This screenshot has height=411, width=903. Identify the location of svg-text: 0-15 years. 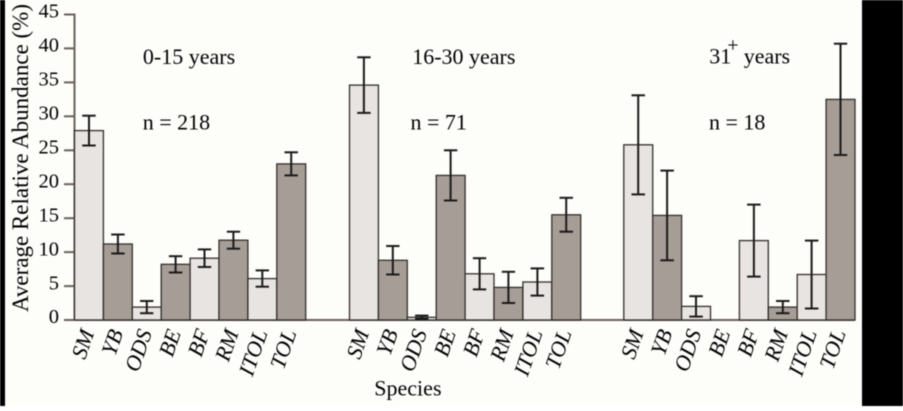
(189, 56).